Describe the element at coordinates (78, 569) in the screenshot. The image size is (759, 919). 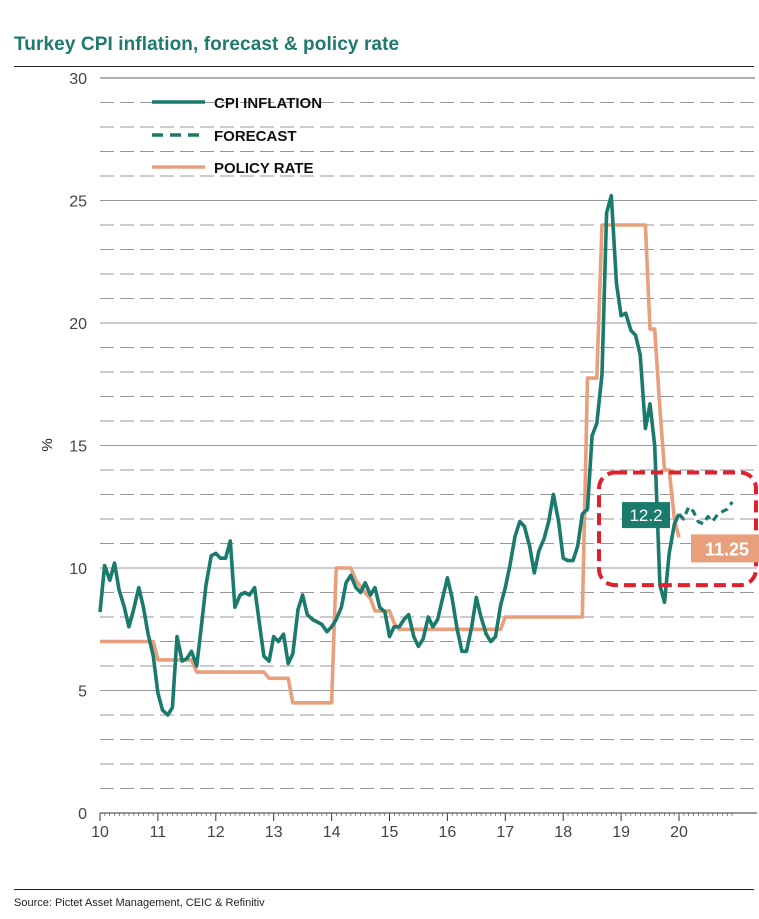
I see `y-tick-label: 10` at that location.